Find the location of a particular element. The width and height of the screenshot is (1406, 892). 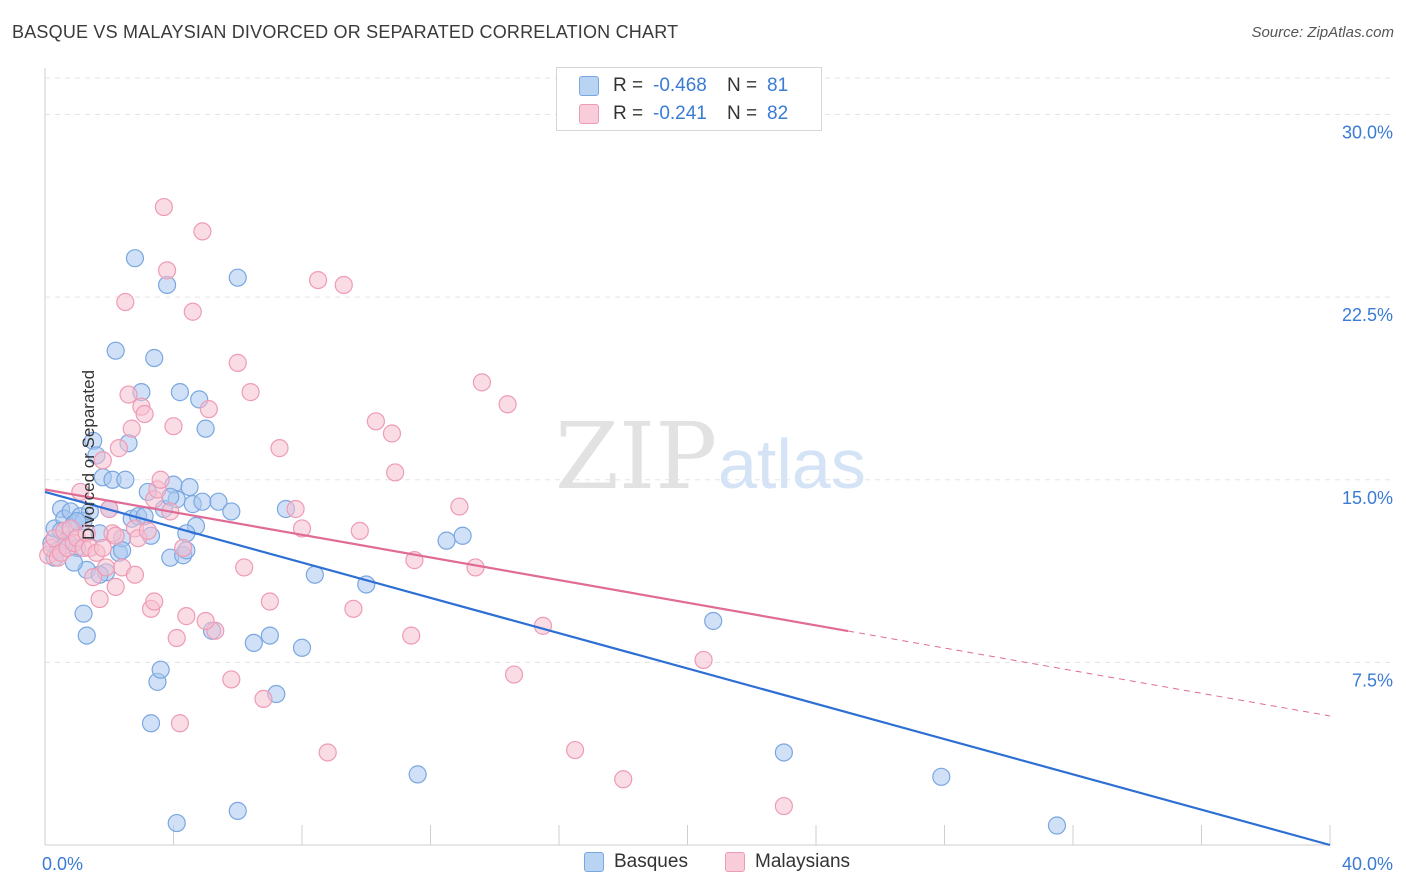

watermark-atlas: atlas is located at coordinates (792, 464).